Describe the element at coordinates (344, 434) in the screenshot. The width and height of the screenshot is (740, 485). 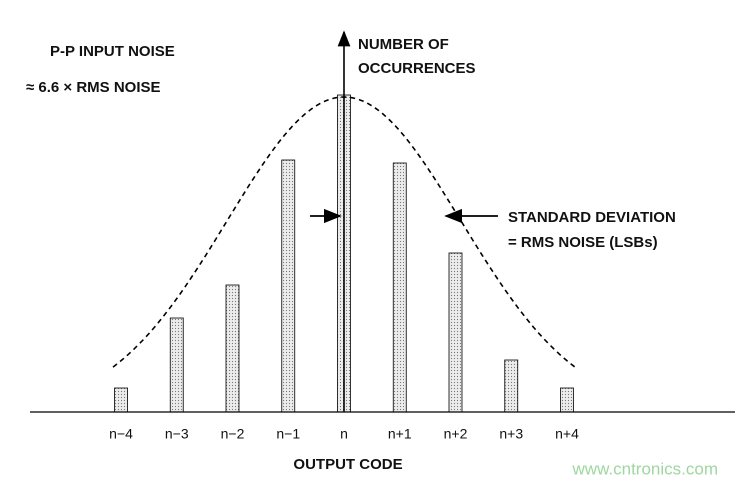
I see `x-tick-label: n` at that location.